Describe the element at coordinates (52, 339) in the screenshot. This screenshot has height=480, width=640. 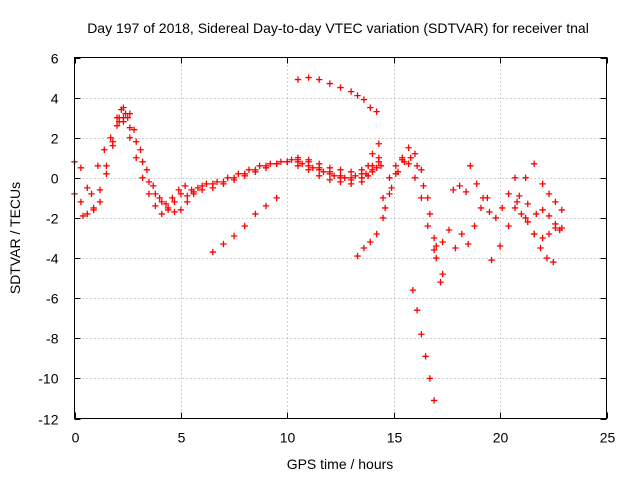
I see `y-tick-label: -8` at that location.